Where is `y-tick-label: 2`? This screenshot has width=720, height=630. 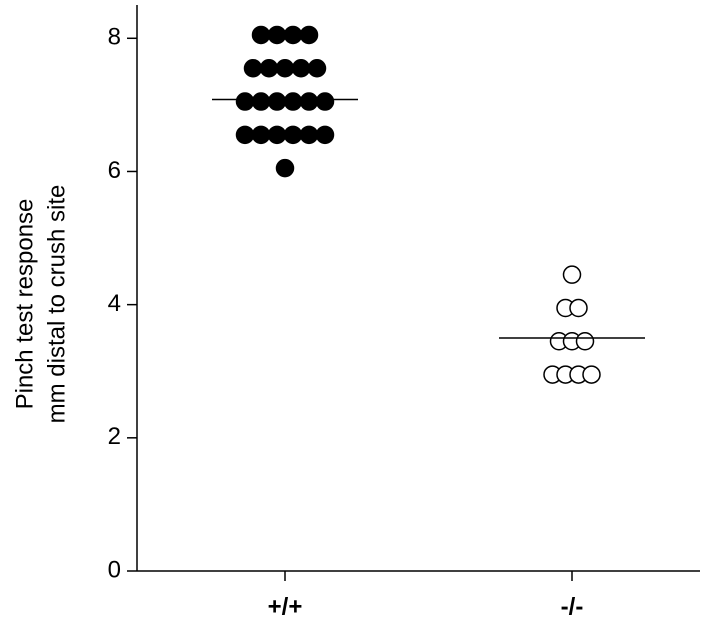 y-tick-label: 2 is located at coordinates (114, 436).